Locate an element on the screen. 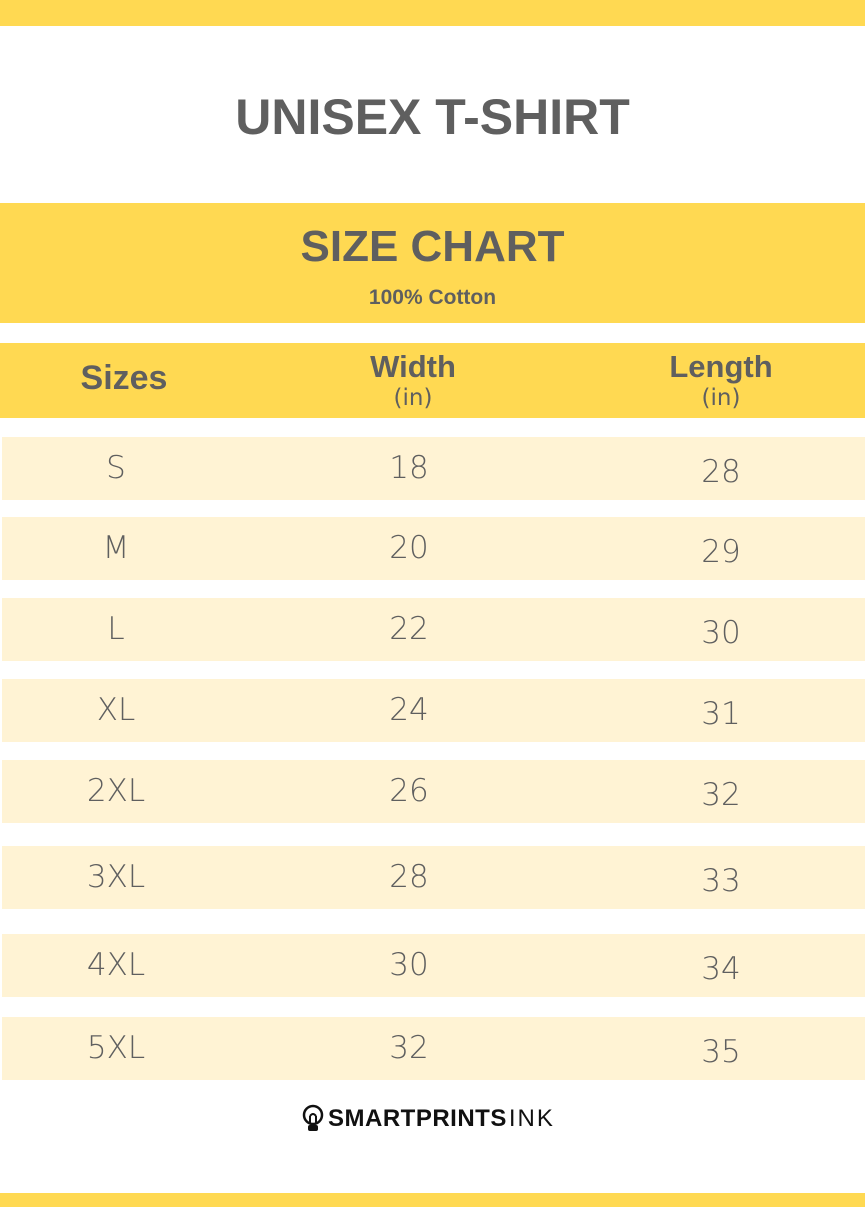 The height and width of the screenshot is (1207, 865). header-sizes: Sizes is located at coordinates (124, 378).